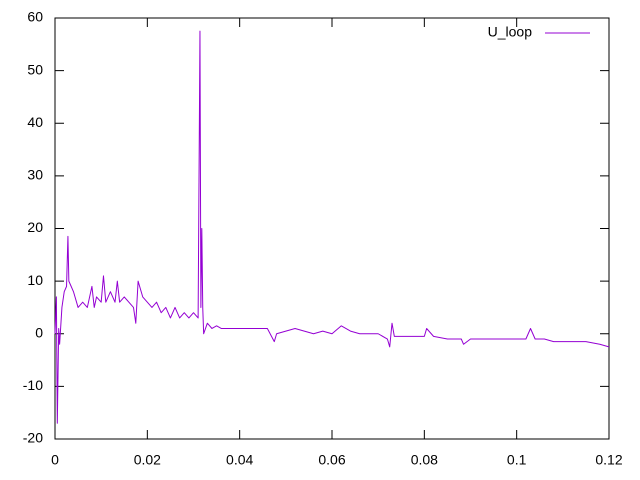 The image size is (640, 480). What do you see at coordinates (239, 460) in the screenshot?
I see `x-tick-label: 0.04` at bounding box center [239, 460].